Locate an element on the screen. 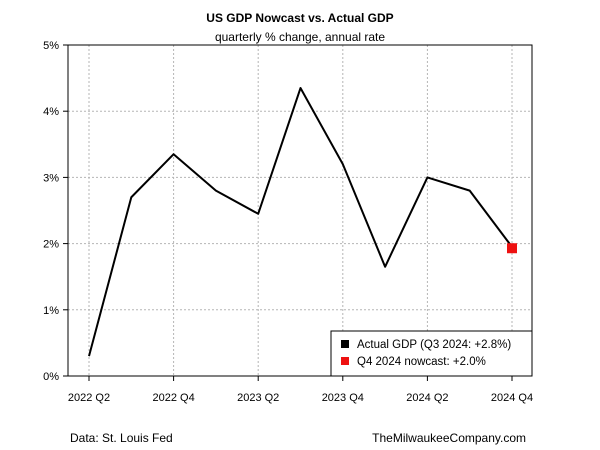 Image resolution: width=600 pixels, height=450 pixels. source-note: Data: St. Louis Fed is located at coordinates (121, 438).